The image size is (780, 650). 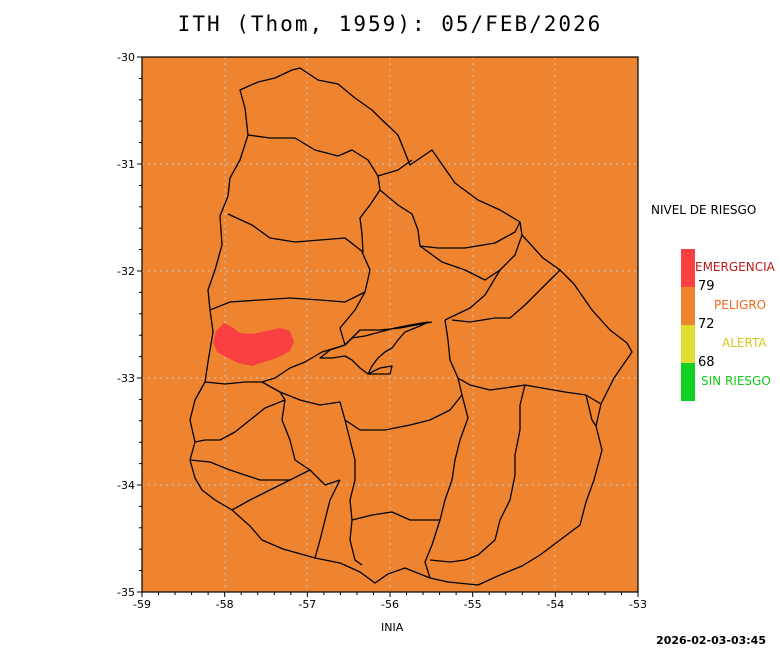 What do you see at coordinates (706, 362) in the screenshot?
I see `legend-threshold-68: 68` at bounding box center [706, 362].